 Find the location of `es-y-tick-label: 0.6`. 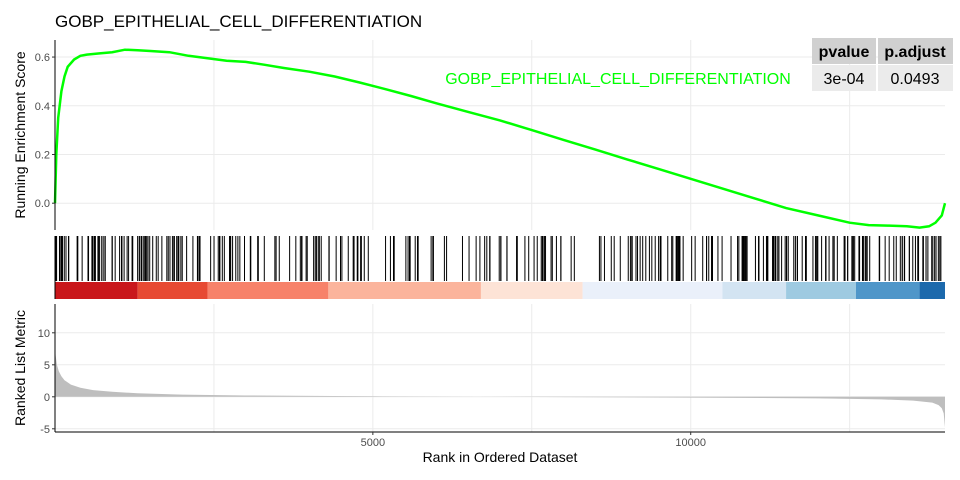

es-y-tick-label: 0.6 is located at coordinates (42, 58).